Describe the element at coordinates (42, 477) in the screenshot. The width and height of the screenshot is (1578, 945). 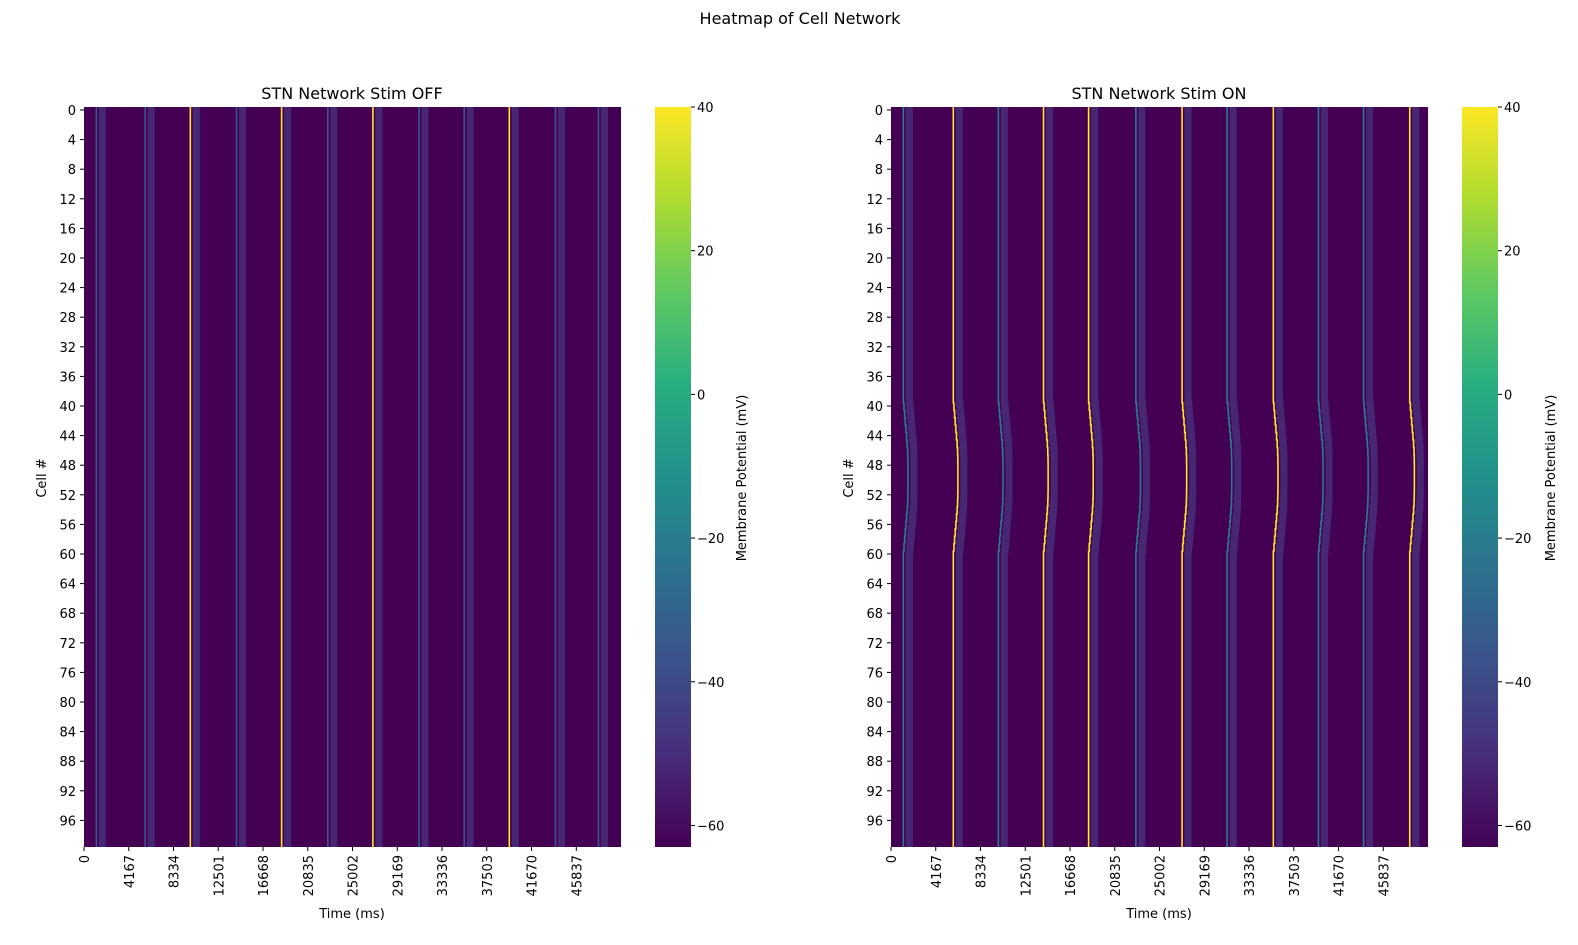
I see `y-axis-label: Cell #` at that location.